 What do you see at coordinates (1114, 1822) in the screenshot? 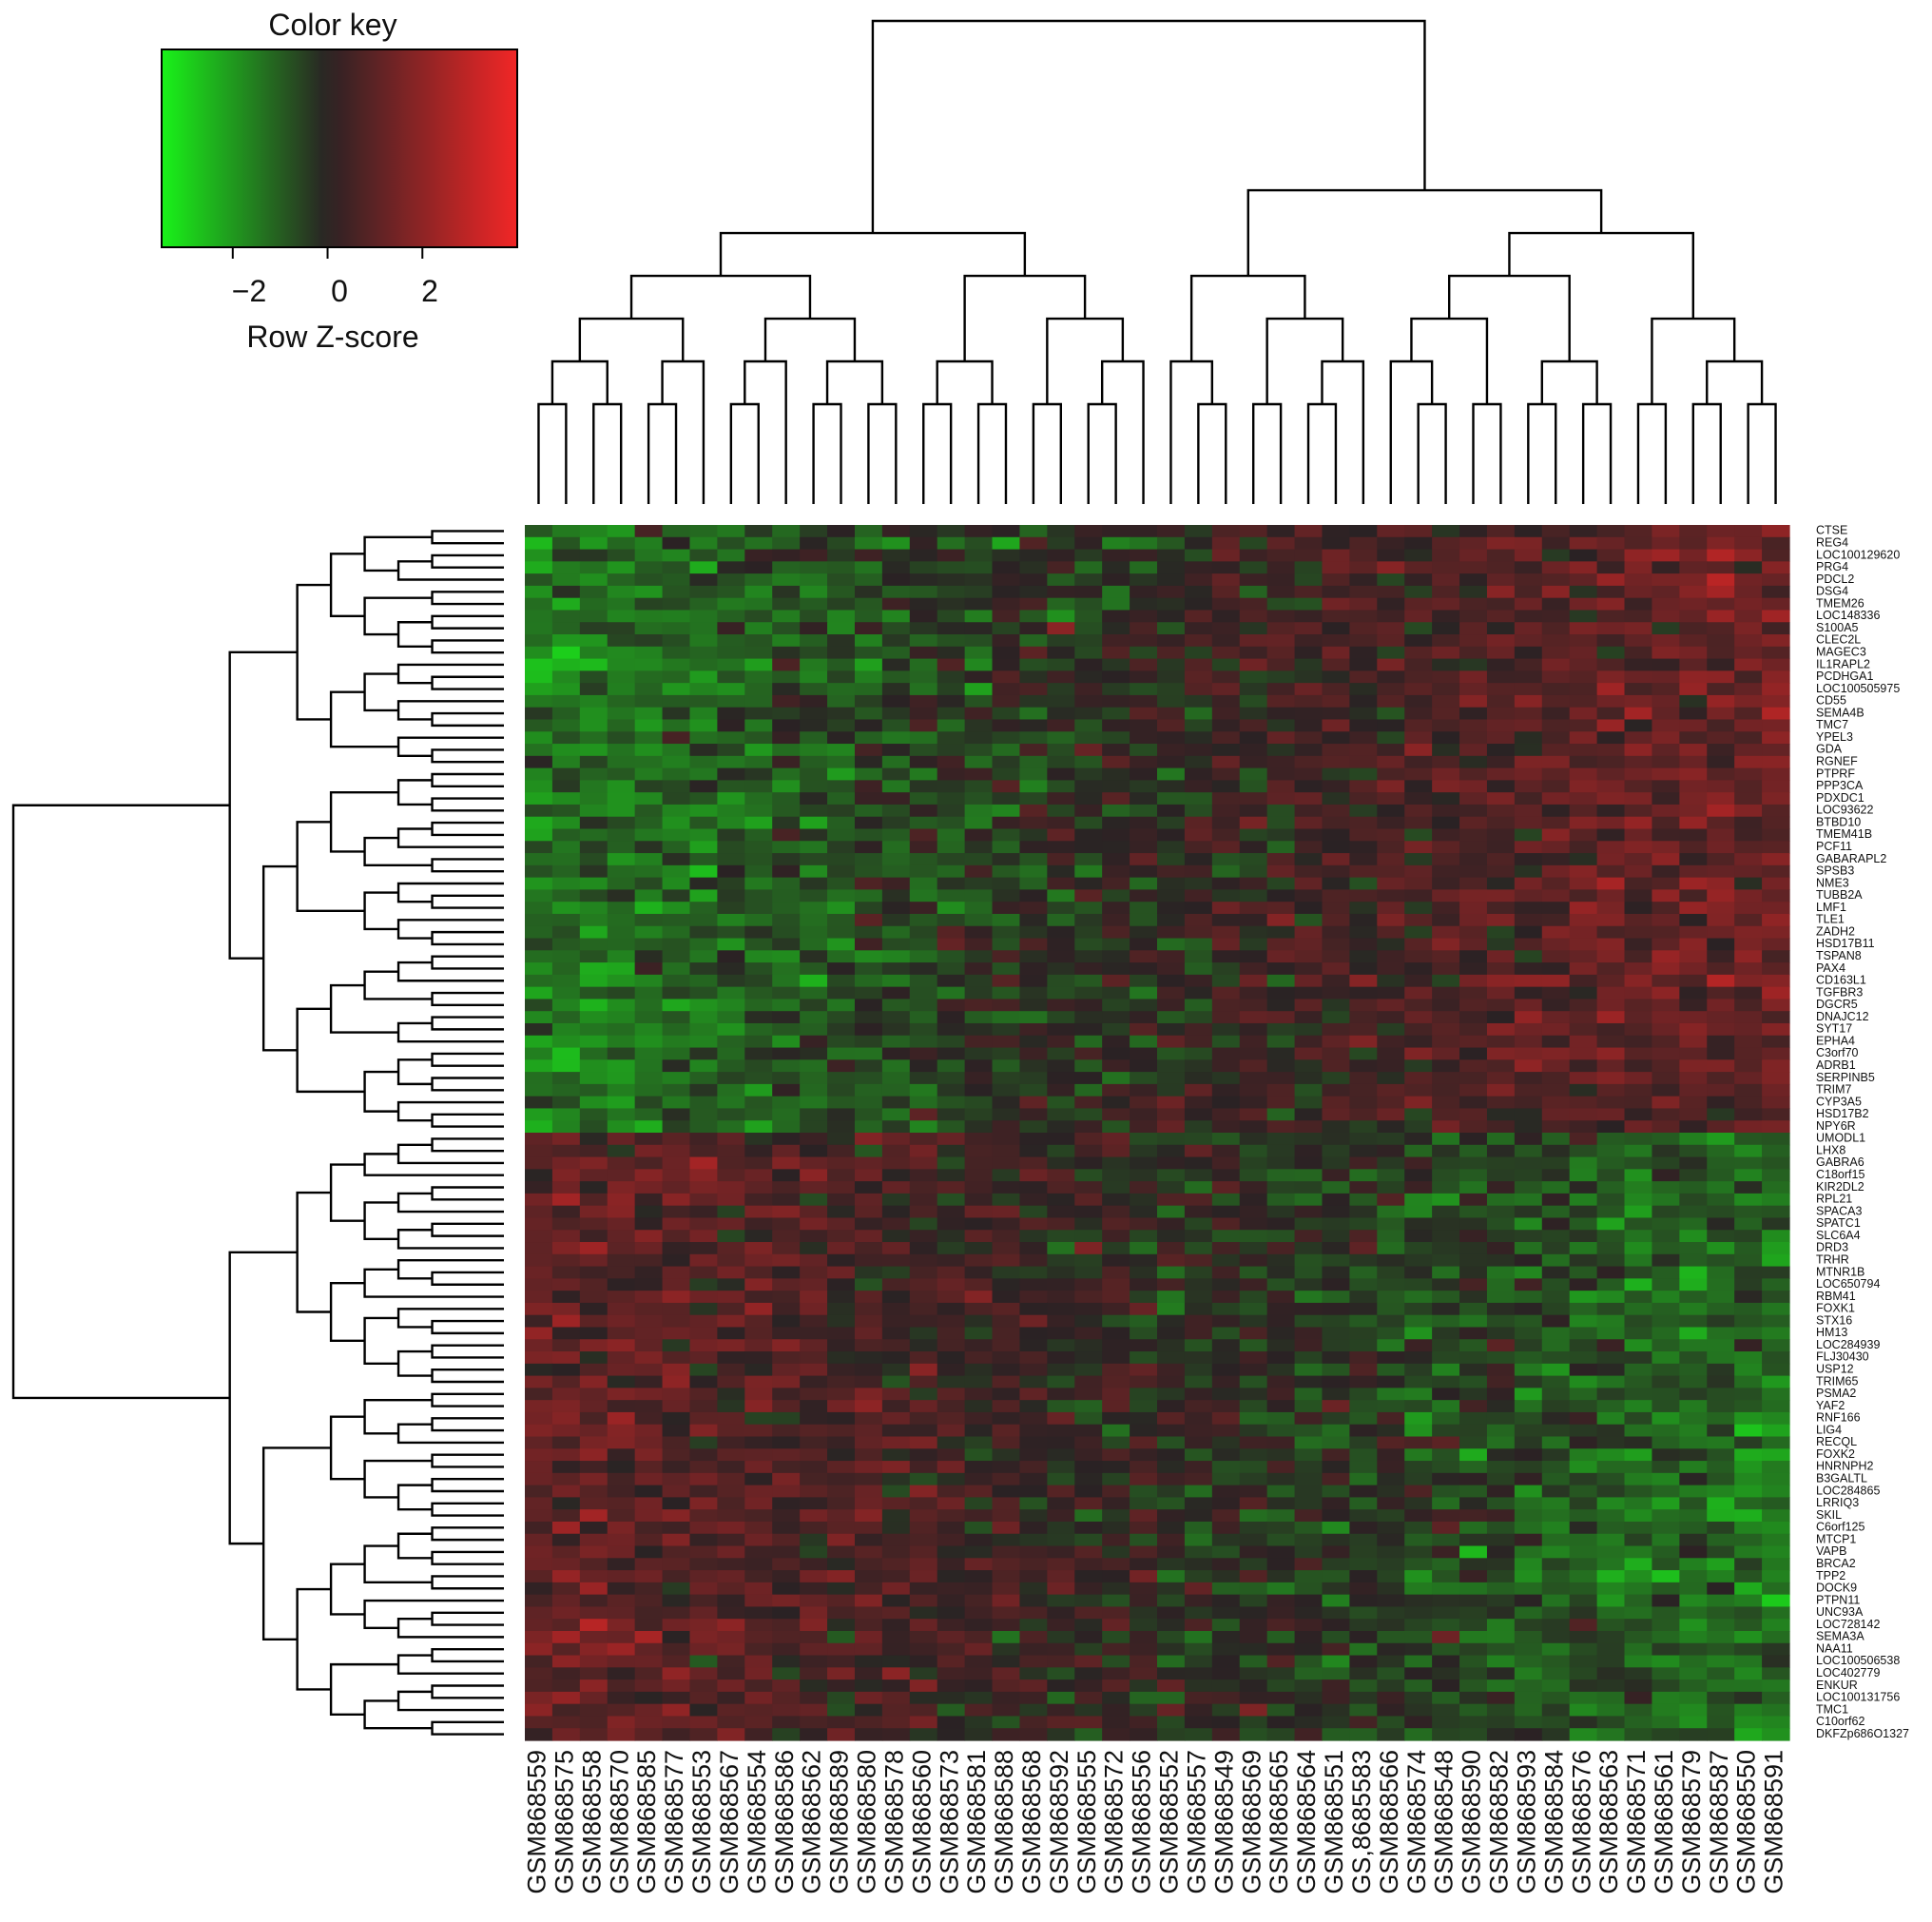
I see `column-label: GSM868572` at bounding box center [1114, 1822].